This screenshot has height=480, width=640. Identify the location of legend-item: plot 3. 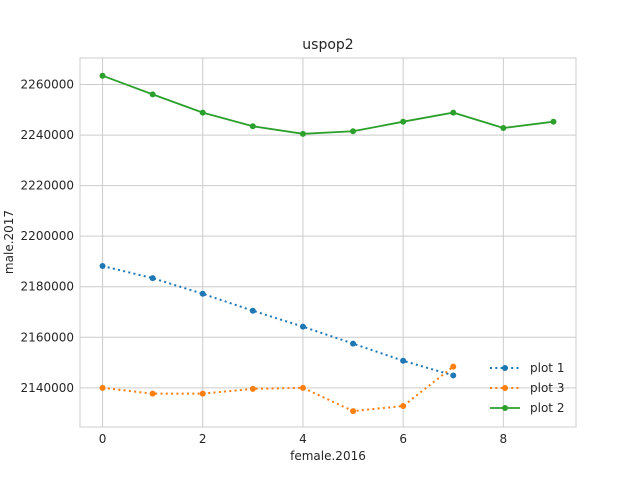
(527, 388).